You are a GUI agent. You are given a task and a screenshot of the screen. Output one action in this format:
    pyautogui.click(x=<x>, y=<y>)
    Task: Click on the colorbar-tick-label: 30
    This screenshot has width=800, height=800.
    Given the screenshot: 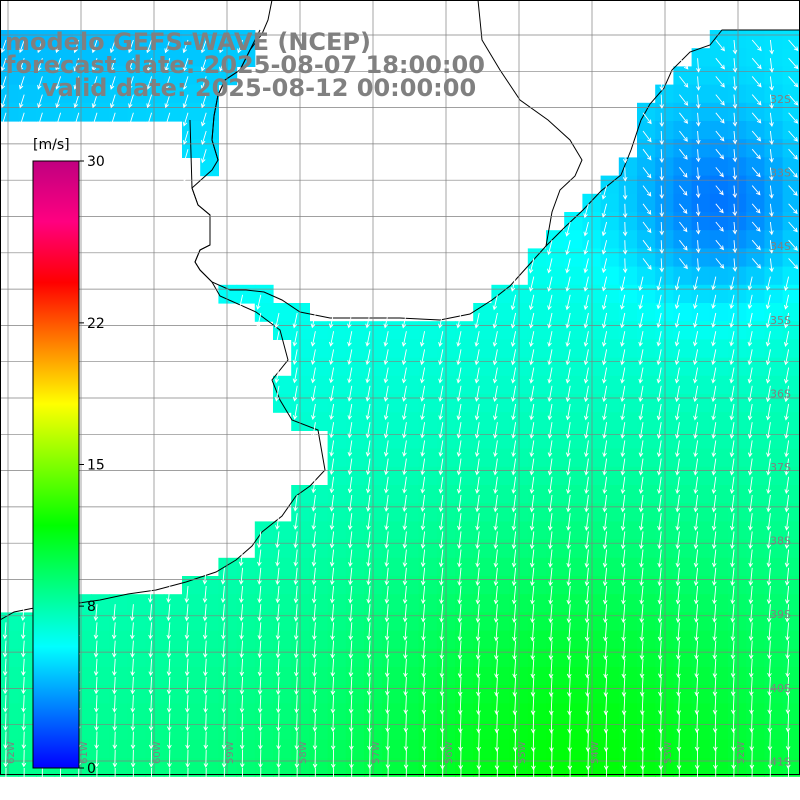 What is the action you would take?
    pyautogui.click(x=96, y=162)
    